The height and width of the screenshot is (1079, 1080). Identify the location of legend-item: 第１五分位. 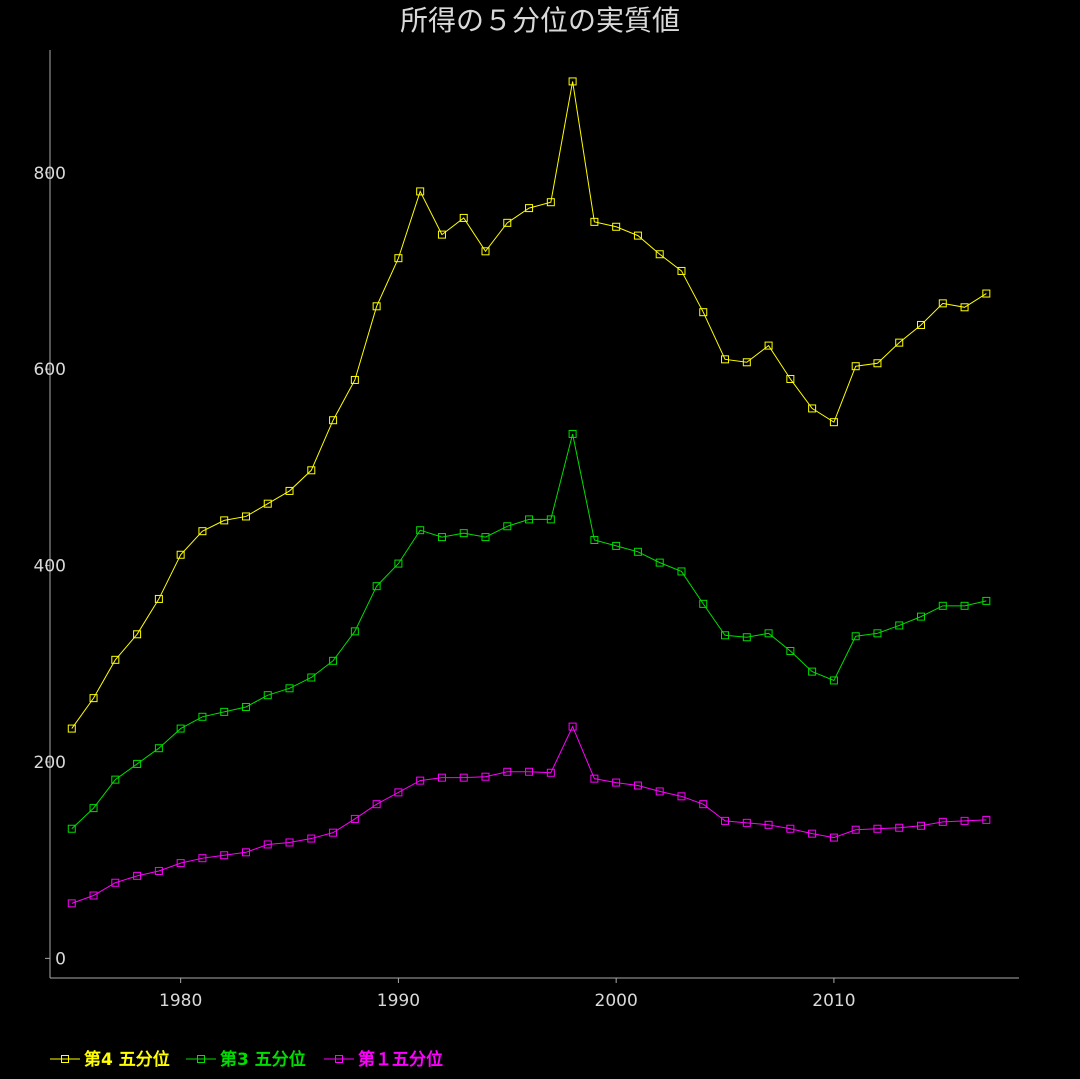
(383, 1059).